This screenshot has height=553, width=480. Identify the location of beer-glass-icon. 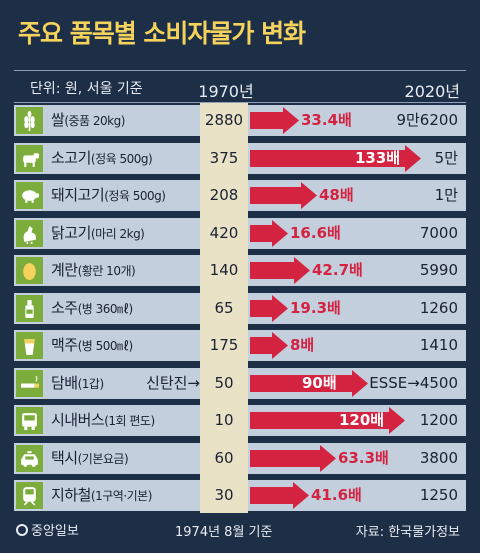
(29, 345).